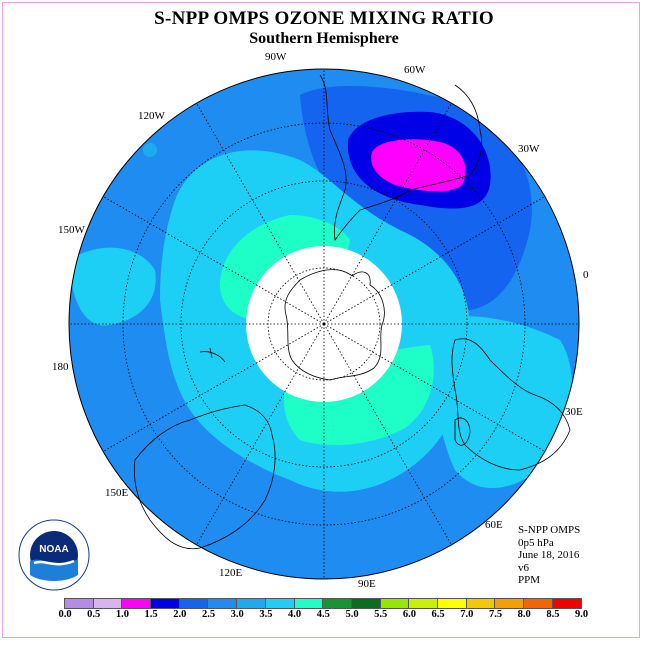 The width and height of the screenshot is (648, 648). What do you see at coordinates (462, 431) in the screenshot?
I see `madagascar-coast` at bounding box center [462, 431].